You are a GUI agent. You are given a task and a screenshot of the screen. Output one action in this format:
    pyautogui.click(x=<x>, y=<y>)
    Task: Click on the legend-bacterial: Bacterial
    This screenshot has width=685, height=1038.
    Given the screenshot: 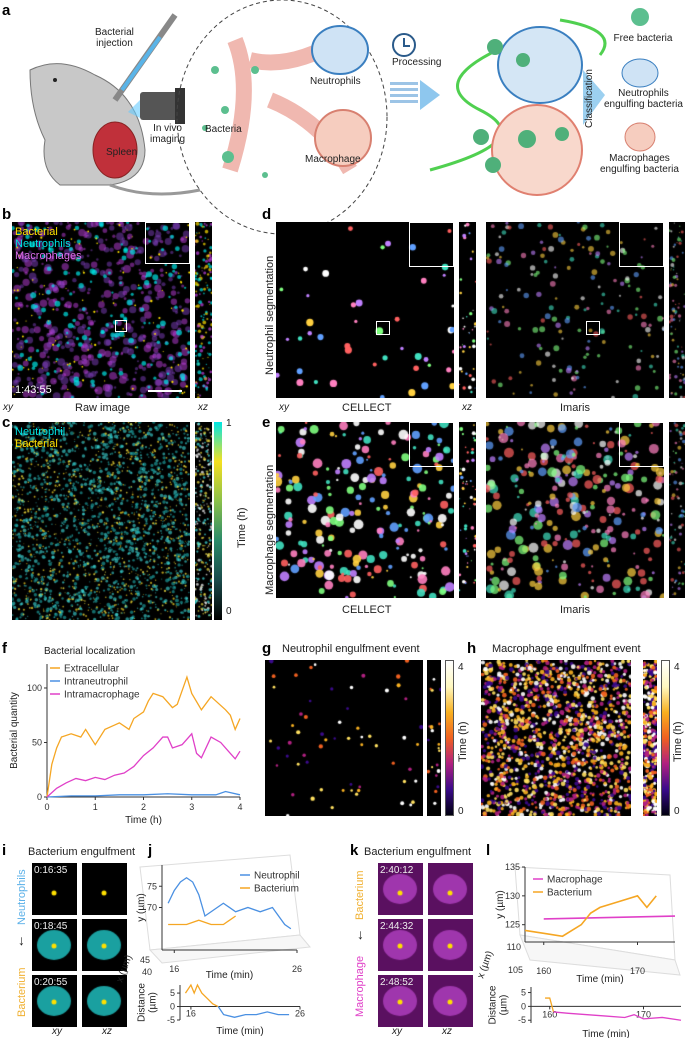 What is the action you would take?
    pyautogui.click(x=36, y=232)
    